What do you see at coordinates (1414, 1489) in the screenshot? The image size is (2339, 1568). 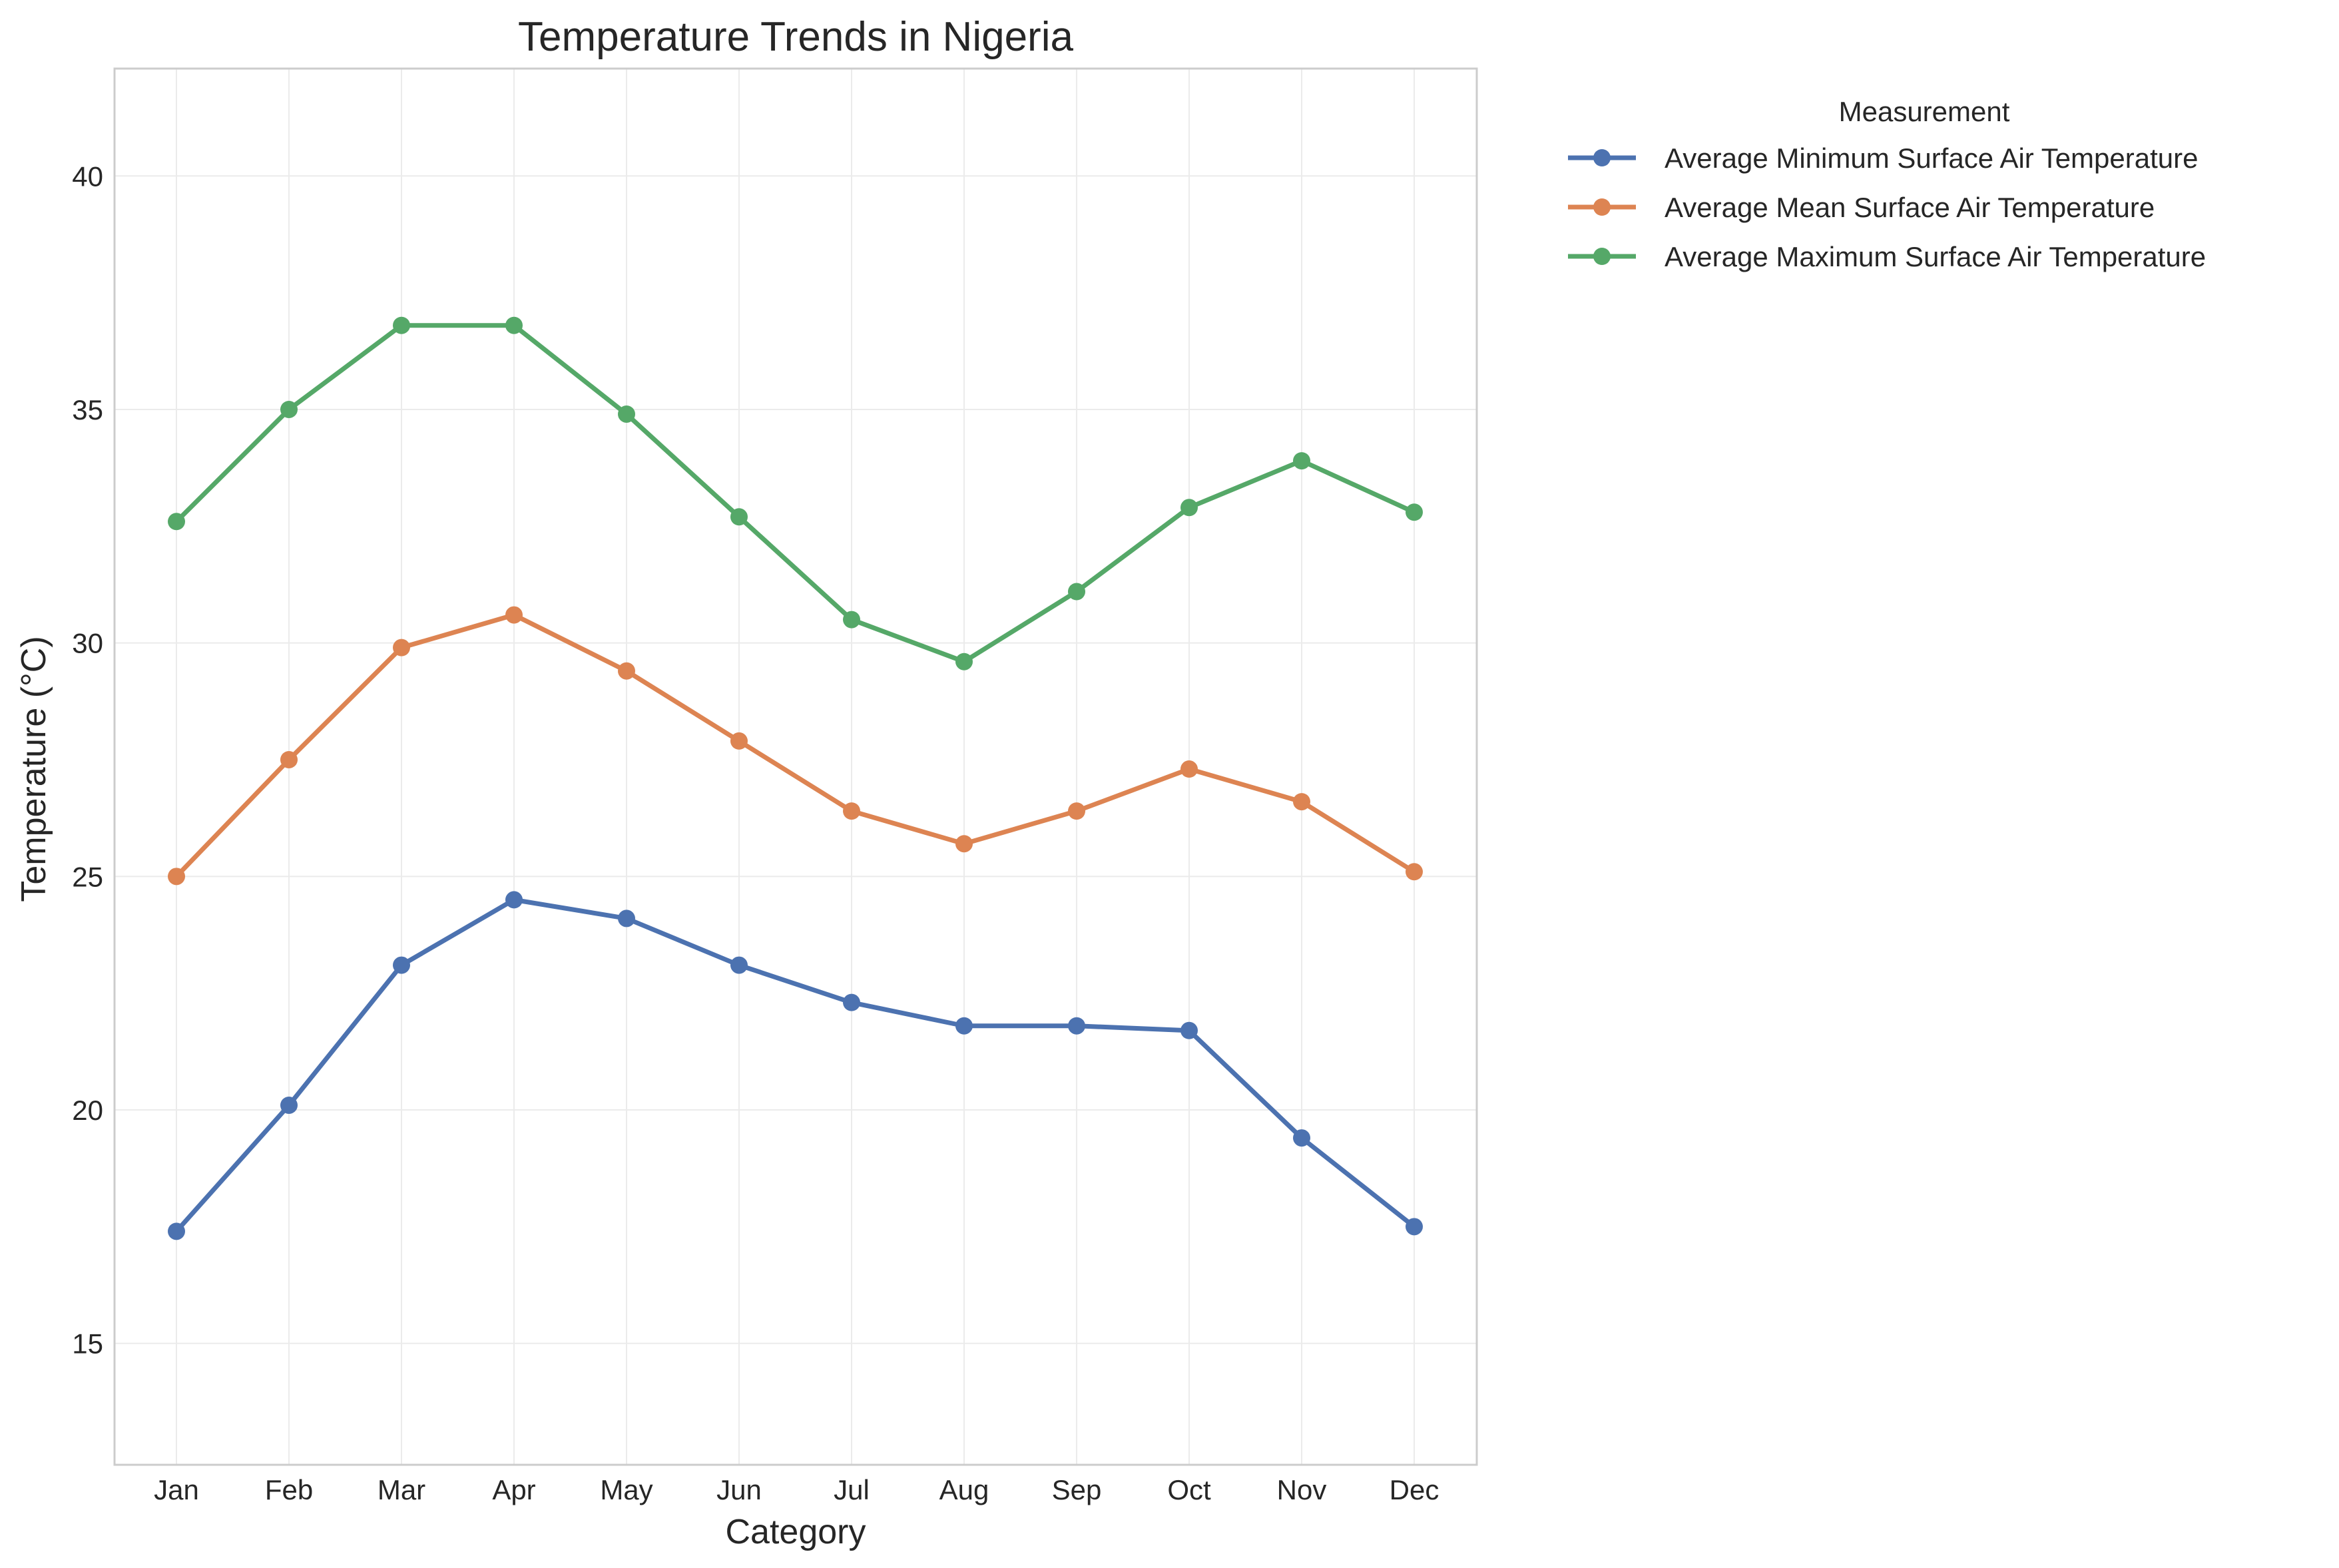 I see `x-tick-label: Dec` at bounding box center [1414, 1489].